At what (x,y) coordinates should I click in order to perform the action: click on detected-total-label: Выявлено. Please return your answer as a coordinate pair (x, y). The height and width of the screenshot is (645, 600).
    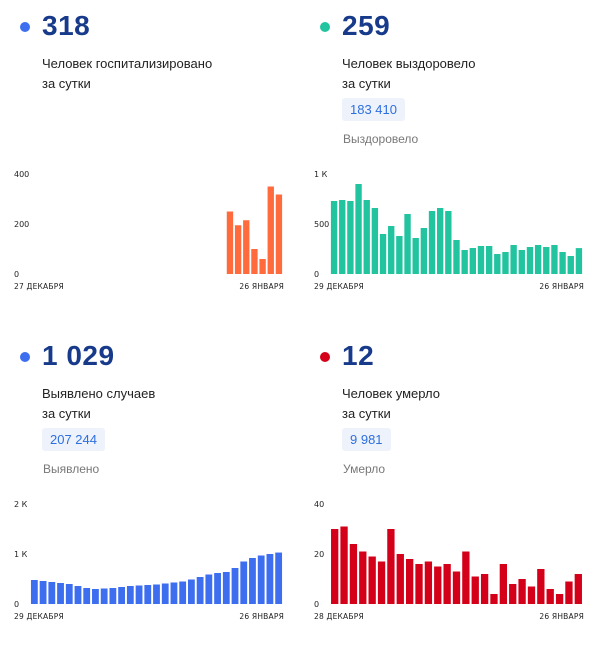
    Looking at the image, I should click on (71, 469).